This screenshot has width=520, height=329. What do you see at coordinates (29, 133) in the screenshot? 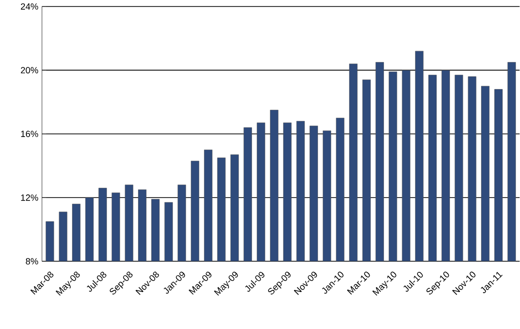
I see `y-tick-label: 16%` at bounding box center [29, 133].